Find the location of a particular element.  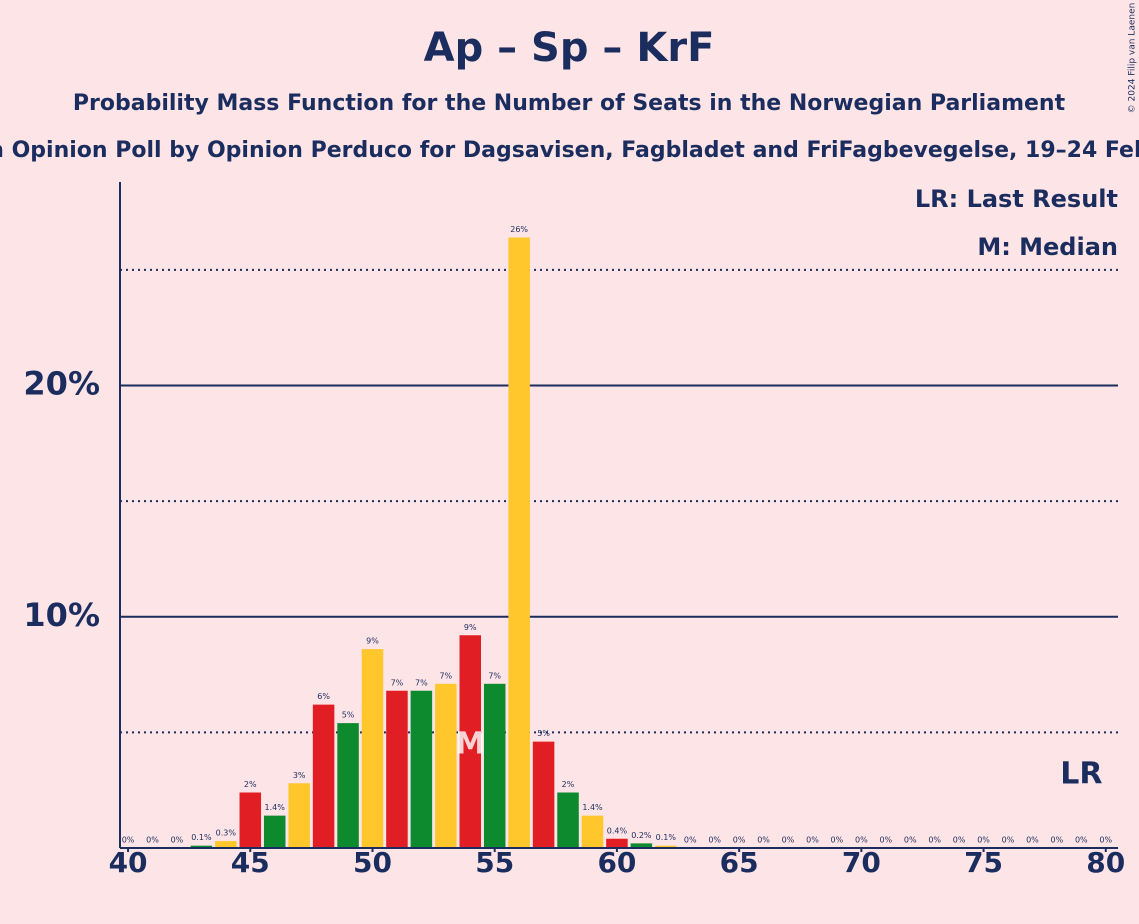

value-label: 3% is located at coordinates (299, 775).